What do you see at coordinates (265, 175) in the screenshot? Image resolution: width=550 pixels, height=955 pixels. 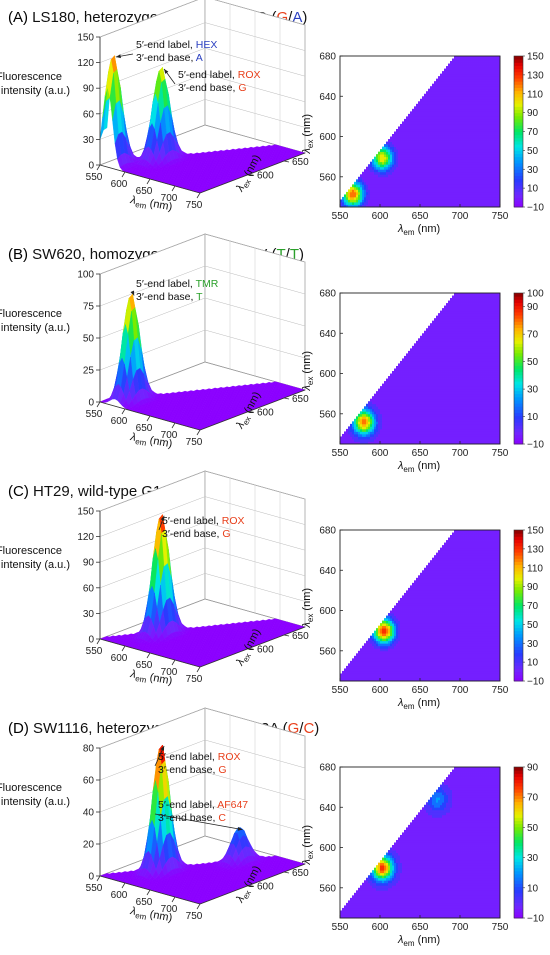 I see `y-tick-label: 600` at bounding box center [265, 175].